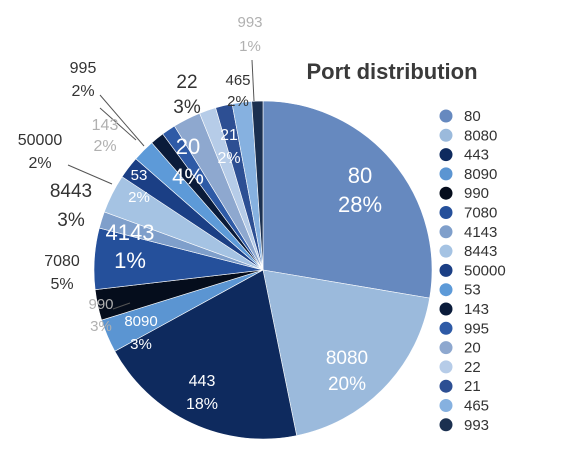  Describe the element at coordinates (250, 46) in the screenshot. I see `slice-percent-993: 1%` at that location.